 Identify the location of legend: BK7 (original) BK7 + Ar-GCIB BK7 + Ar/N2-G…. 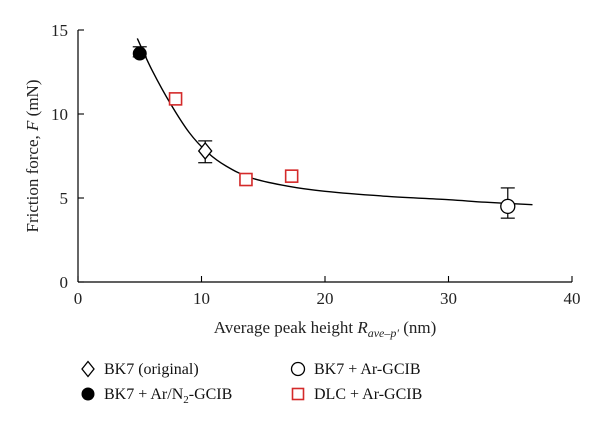
(251, 383).